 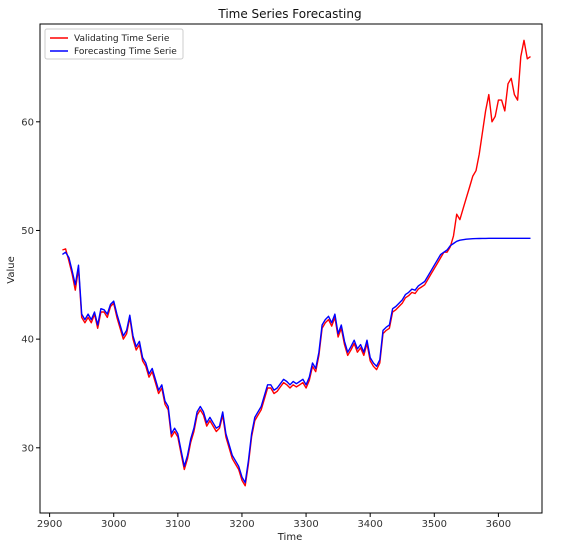 I want to click on y-tick-label: 60, so click(x=27, y=122).